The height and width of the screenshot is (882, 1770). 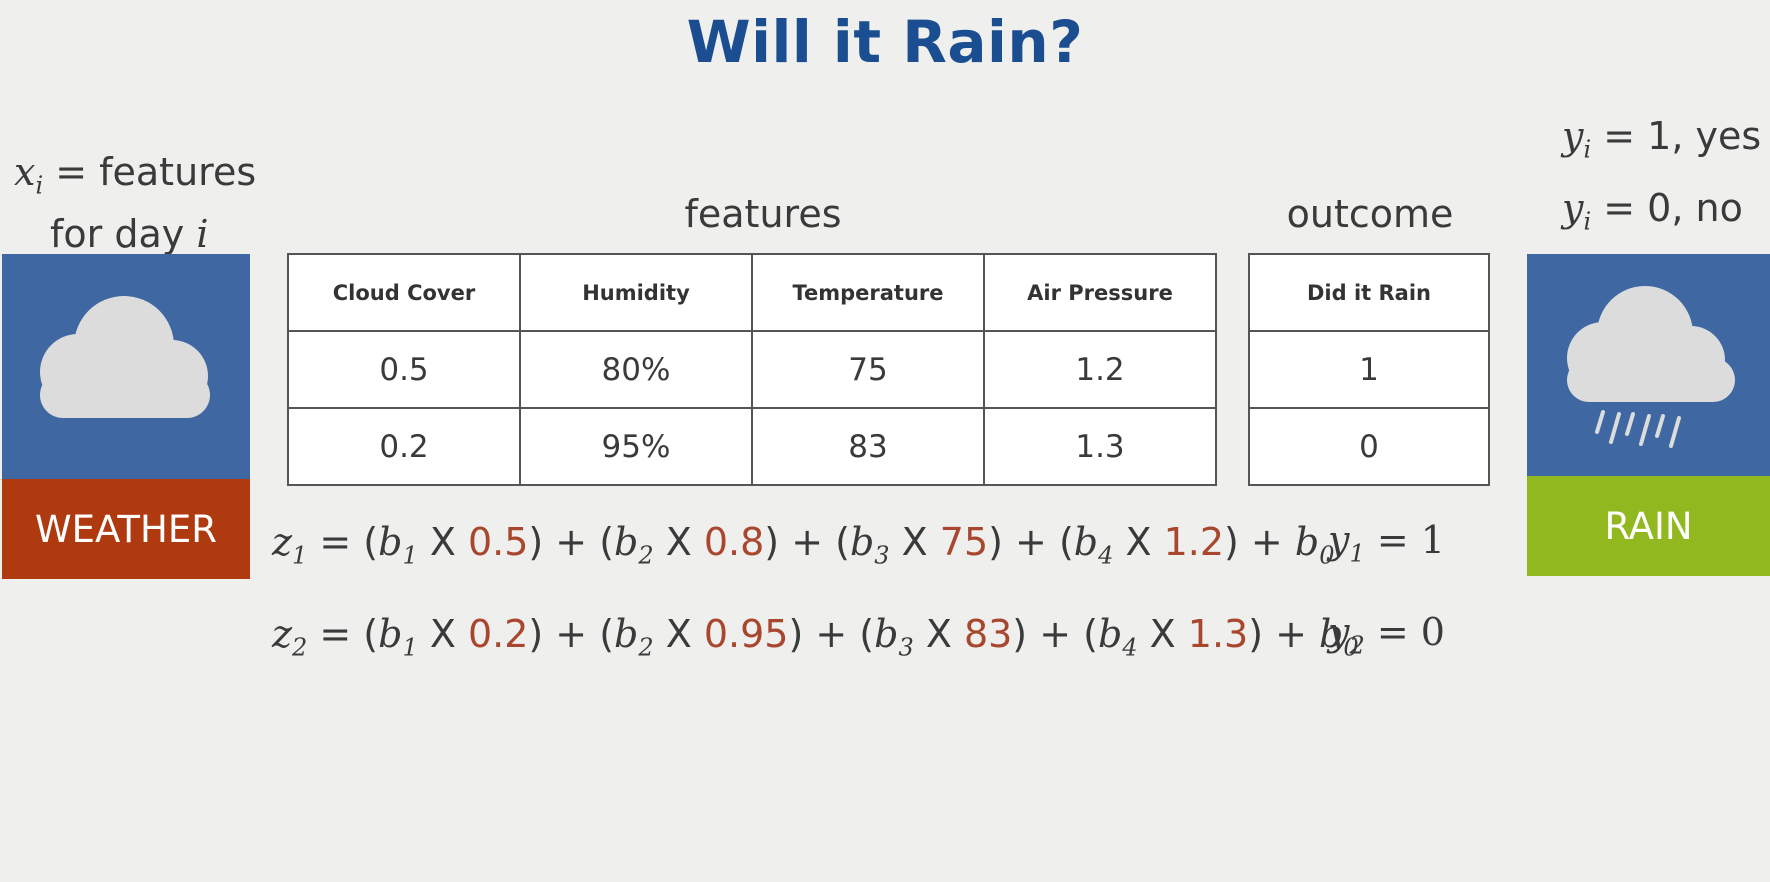 I want to click on header-cloud-cover: Cloud Cover, so click(x=404, y=292).